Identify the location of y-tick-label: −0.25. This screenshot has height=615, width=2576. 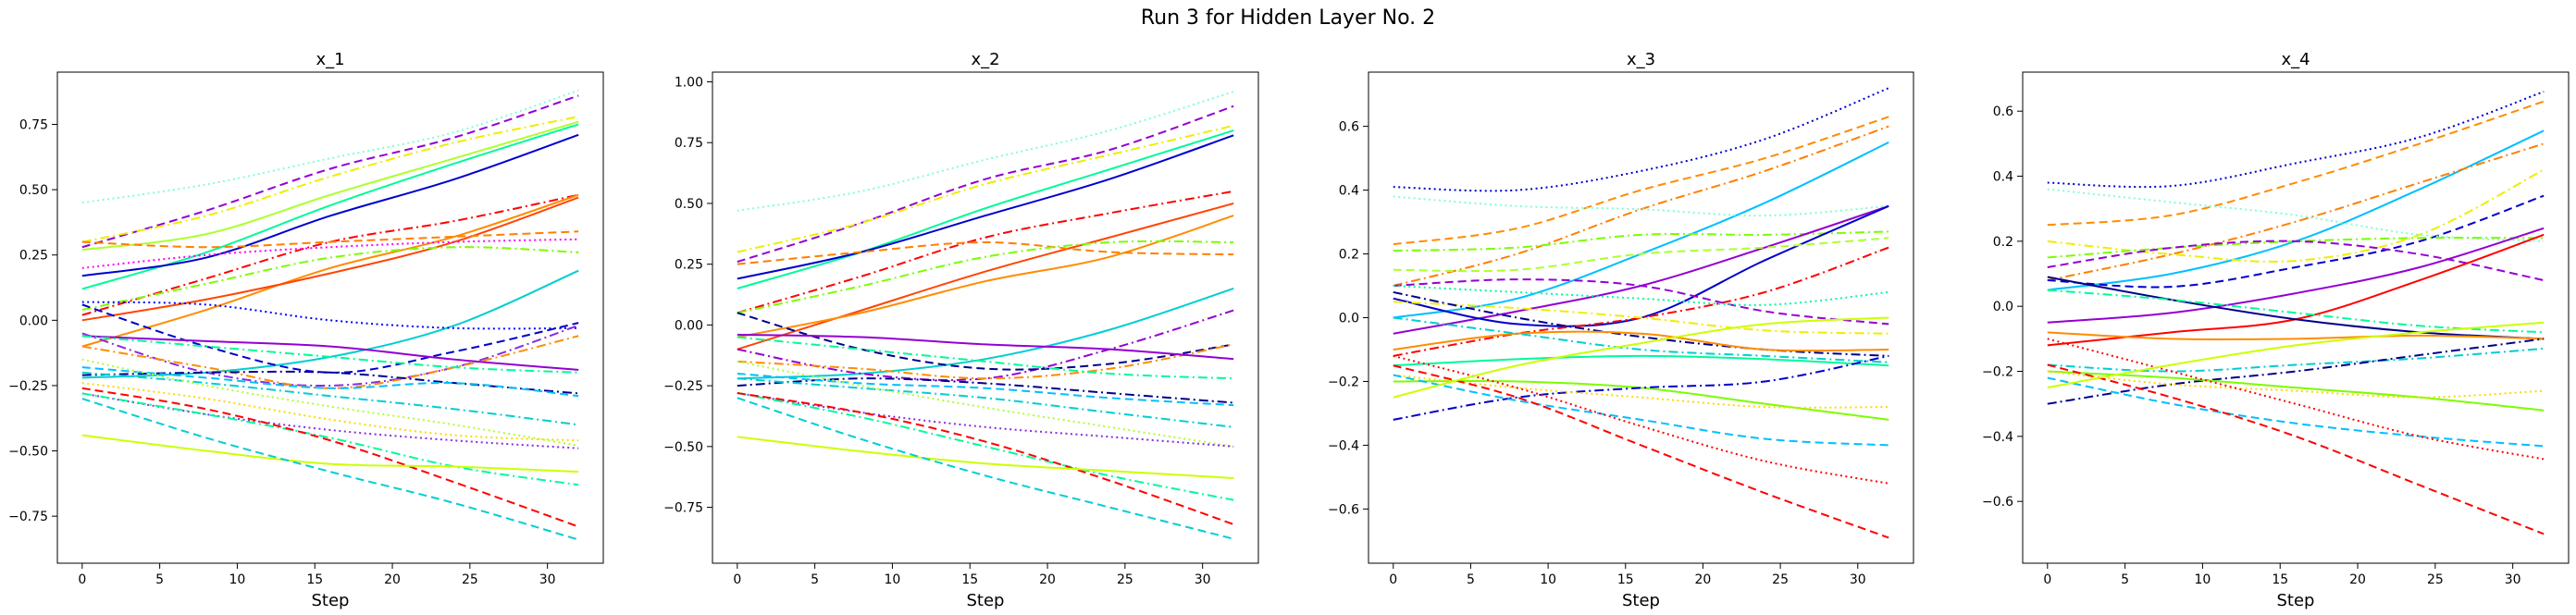
(28, 386).